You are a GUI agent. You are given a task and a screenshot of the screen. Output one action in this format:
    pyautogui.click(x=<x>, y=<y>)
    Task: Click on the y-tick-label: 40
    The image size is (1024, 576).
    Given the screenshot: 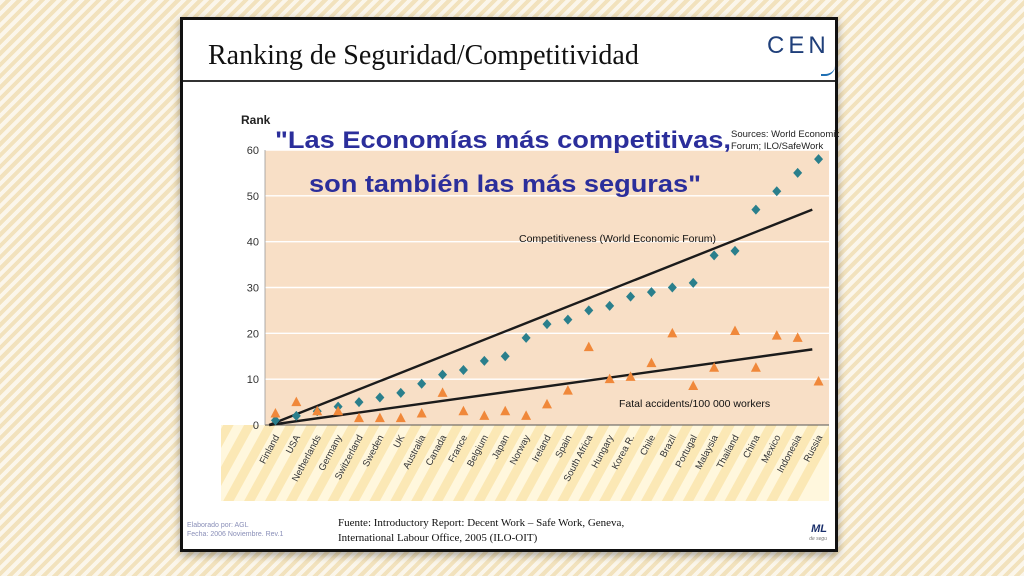 What is the action you would take?
    pyautogui.click(x=253, y=243)
    